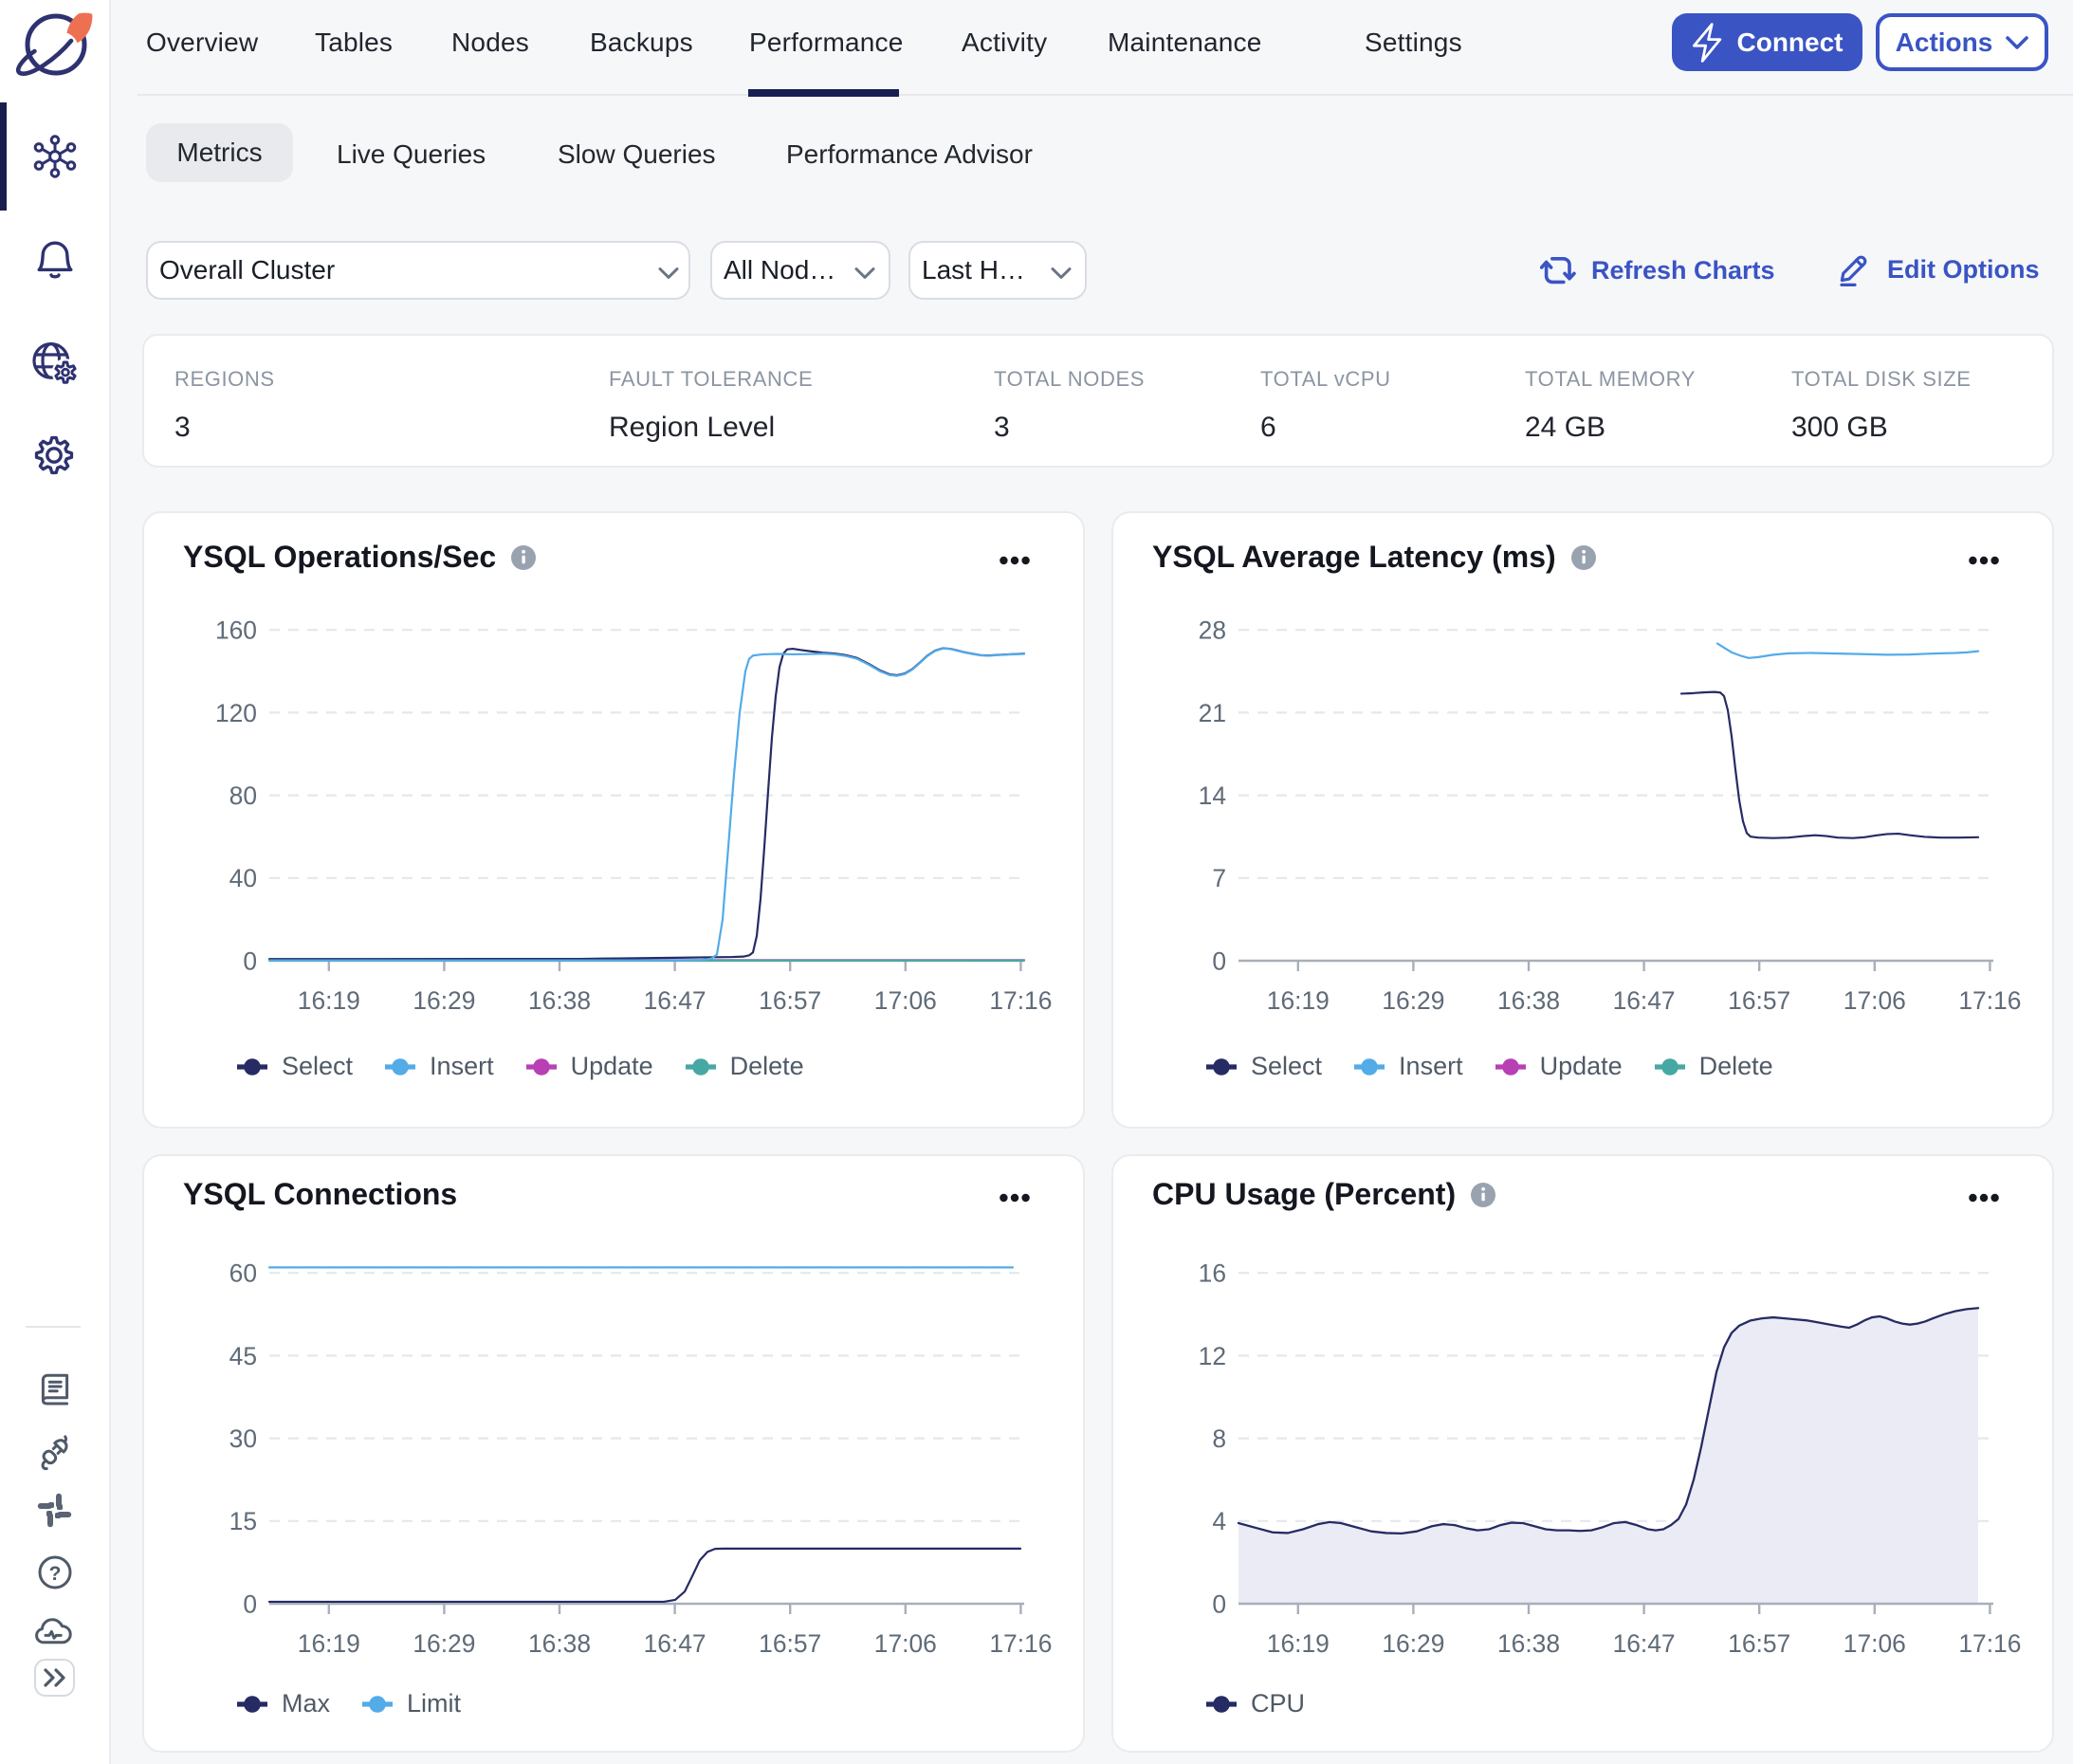 This screenshot has width=2073, height=1764. I want to click on svg-text: 7, so click(1219, 878).